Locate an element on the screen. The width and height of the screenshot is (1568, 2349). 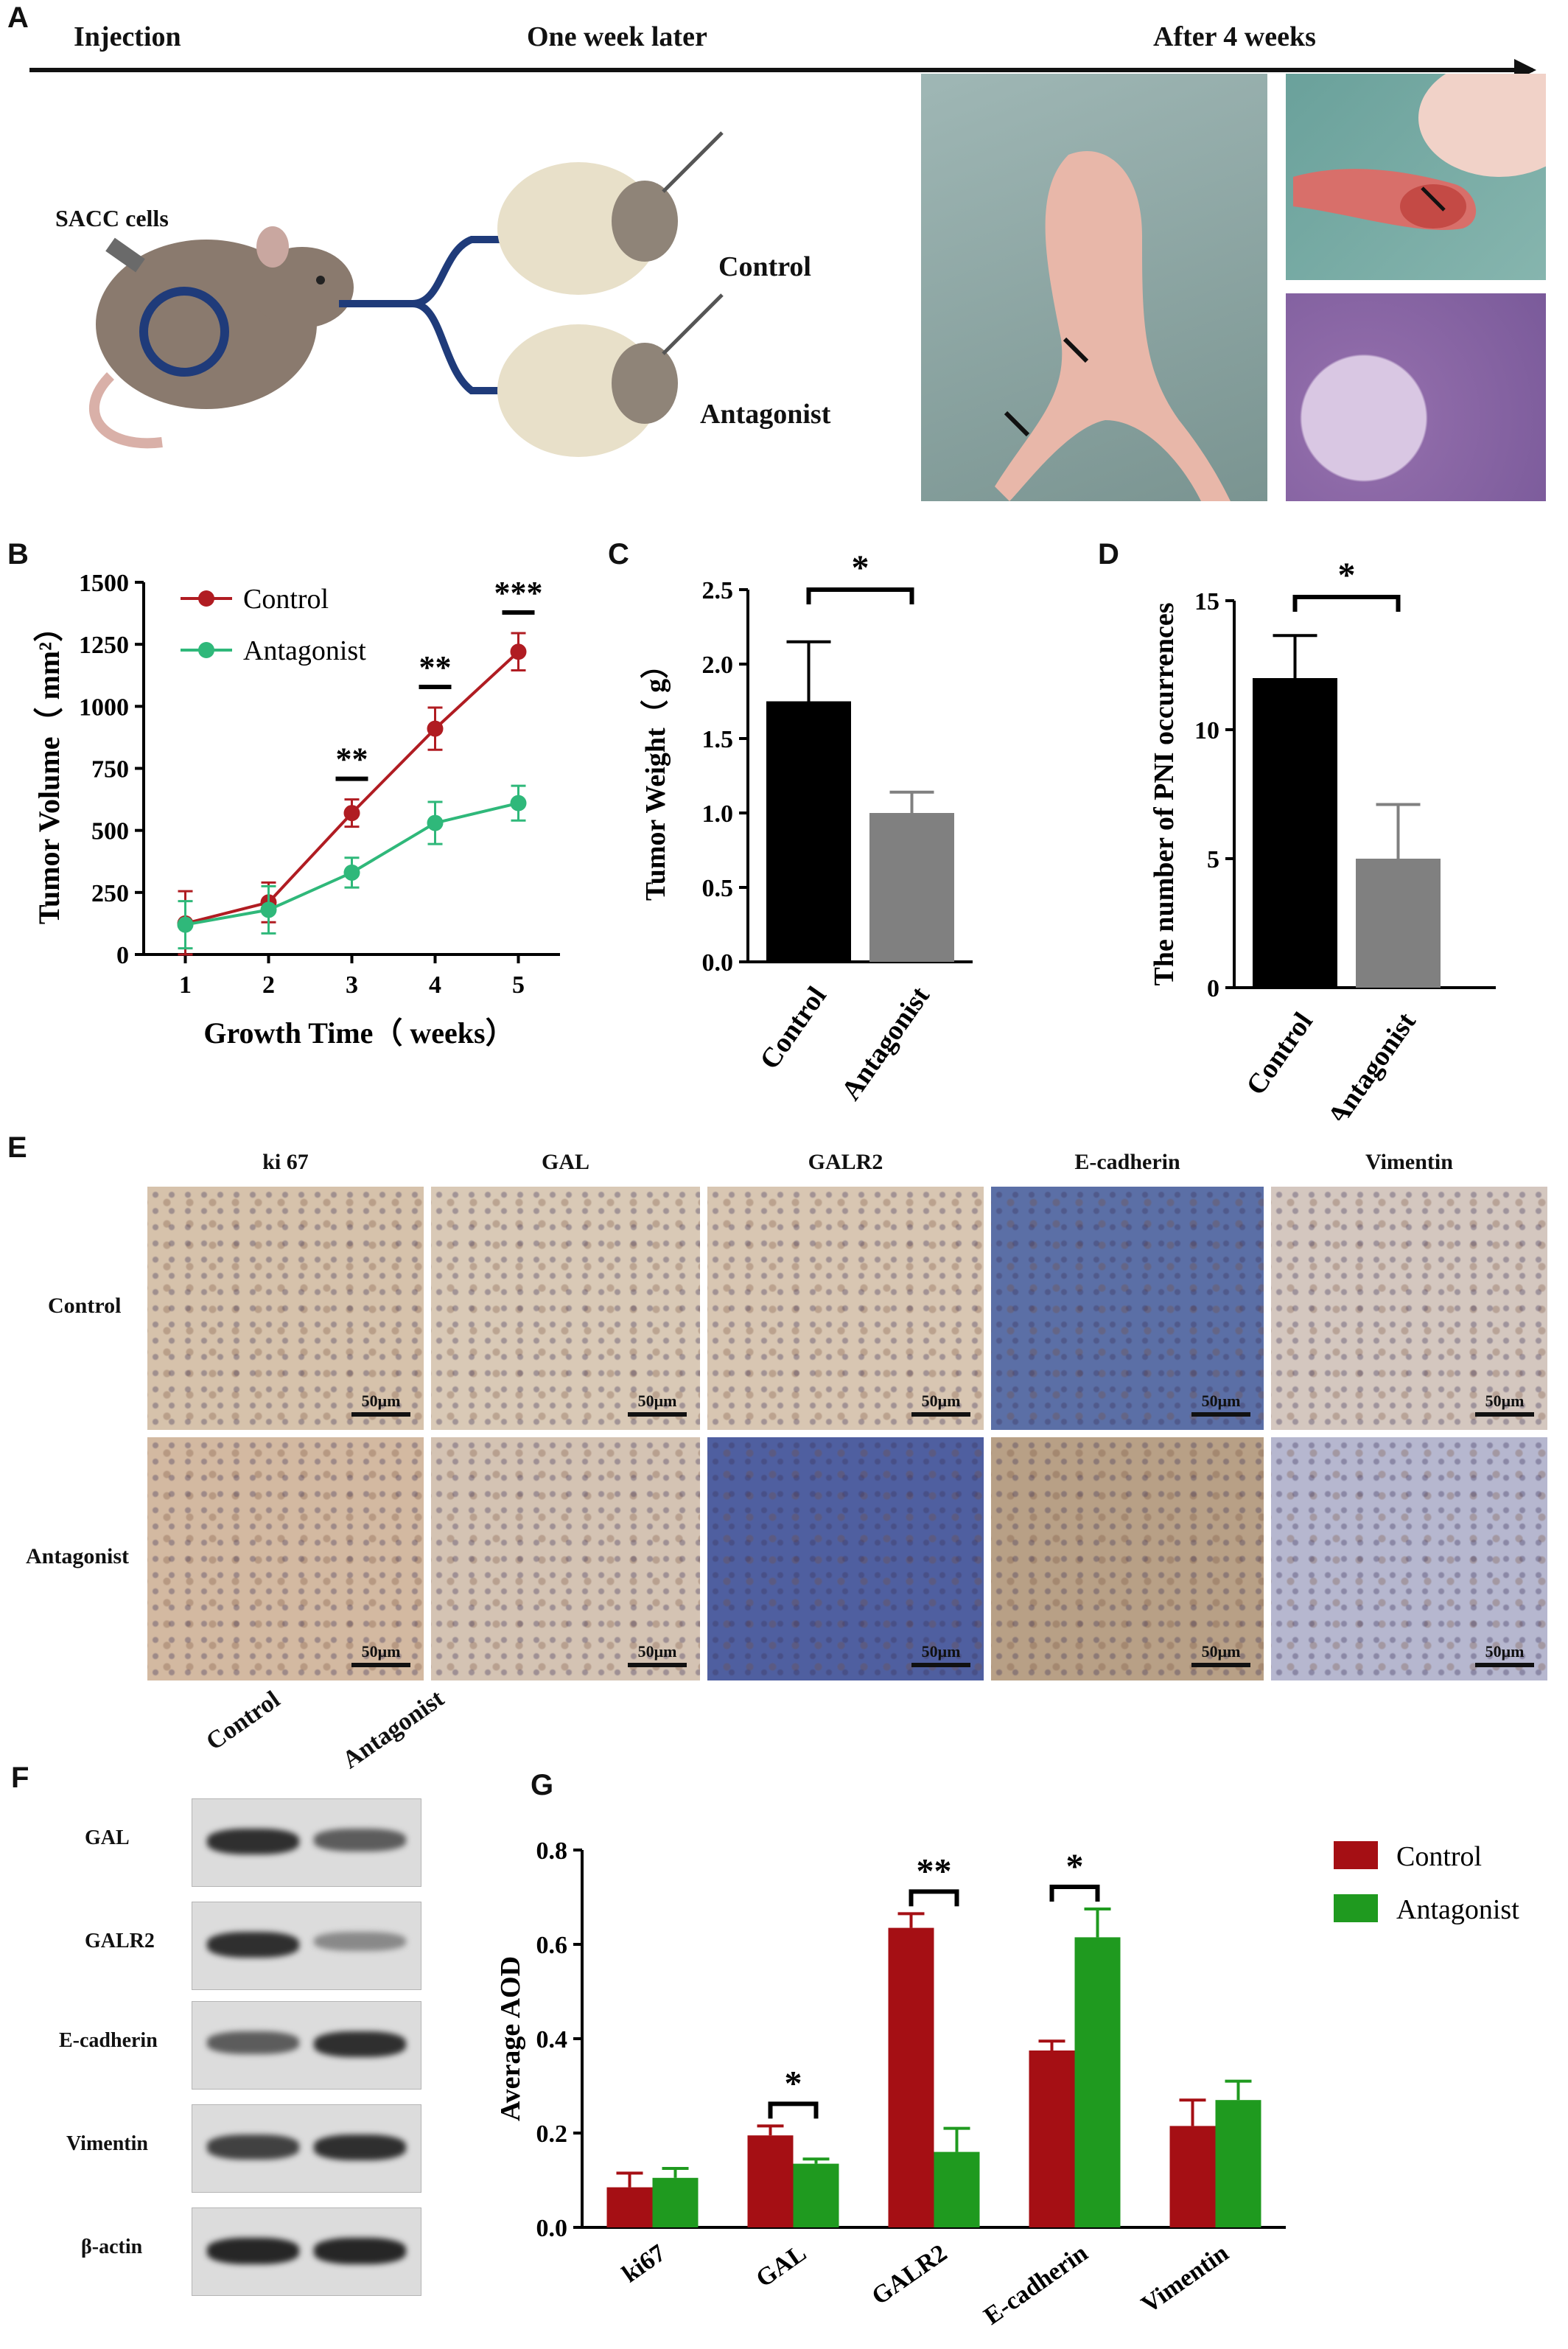
lane-label-antagonist: Antagonist is located at coordinates (393, 1730).